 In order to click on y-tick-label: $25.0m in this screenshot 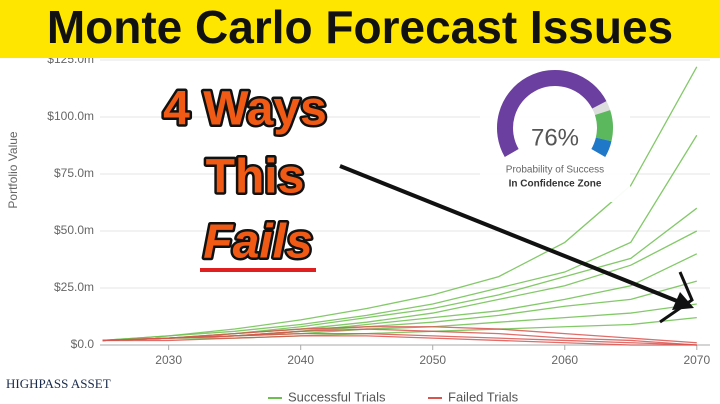, I will do `click(74, 287)`.